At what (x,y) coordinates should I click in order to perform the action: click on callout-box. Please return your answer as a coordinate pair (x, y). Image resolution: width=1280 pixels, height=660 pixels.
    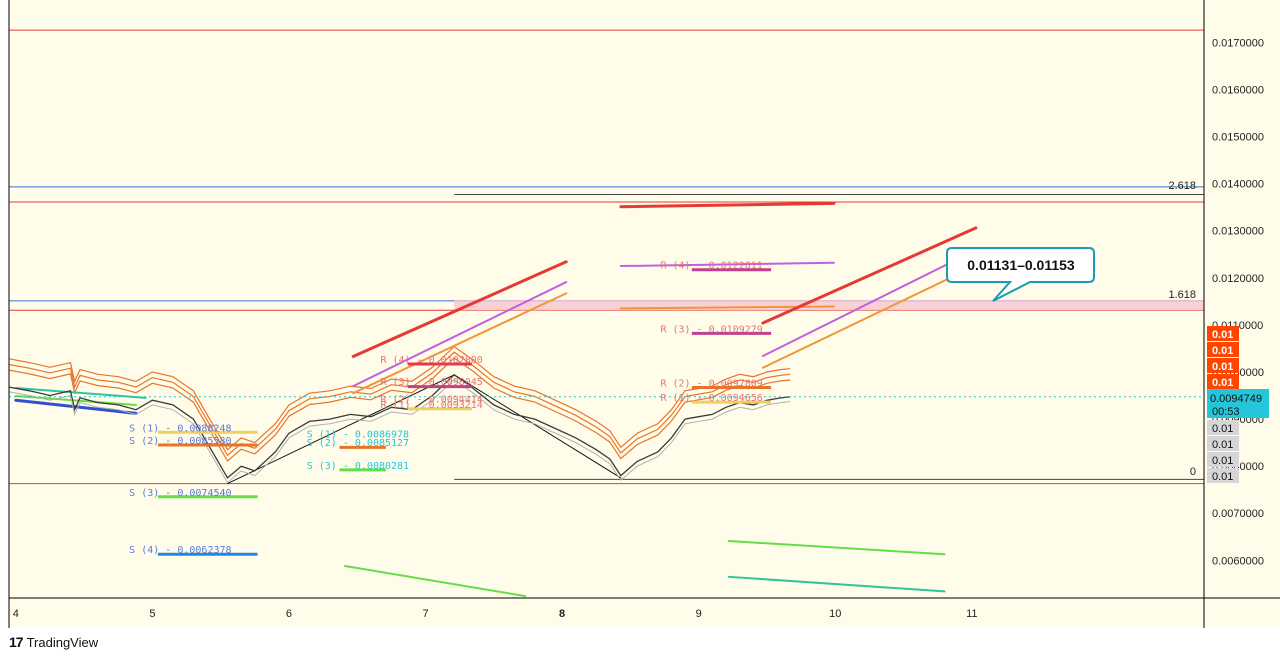
    Looking at the image, I should click on (1020, 274).